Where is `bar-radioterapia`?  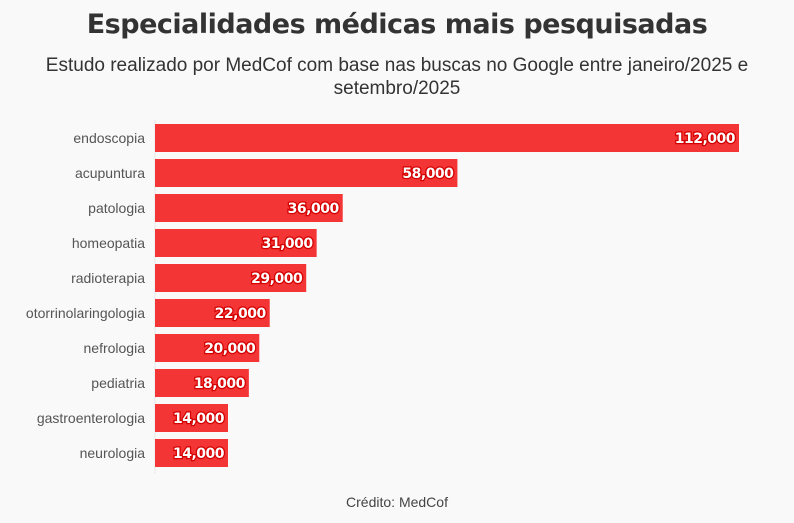 bar-radioterapia is located at coordinates (231, 278).